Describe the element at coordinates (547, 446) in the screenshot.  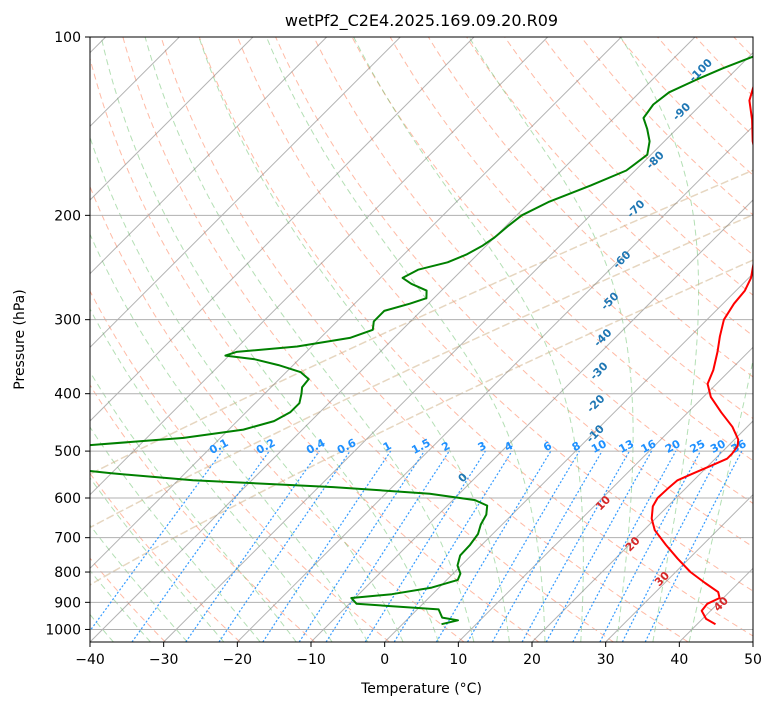
I see `mixing-ratio-label: 6` at that location.